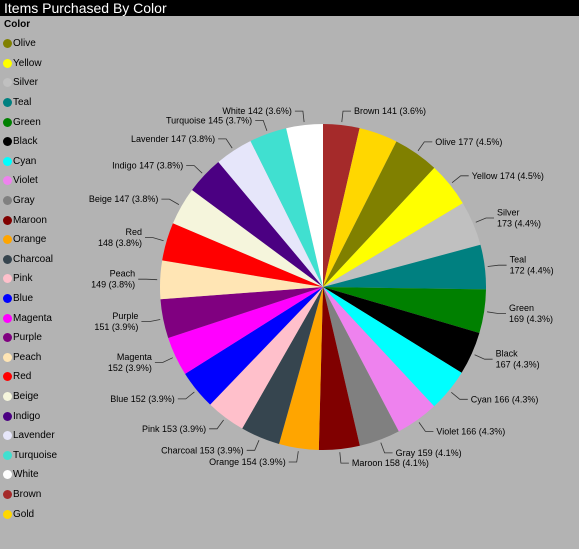 The width and height of the screenshot is (579, 549). What do you see at coordinates (30, 64) in the screenshot?
I see `legend-item-yellow: Yellow` at bounding box center [30, 64].